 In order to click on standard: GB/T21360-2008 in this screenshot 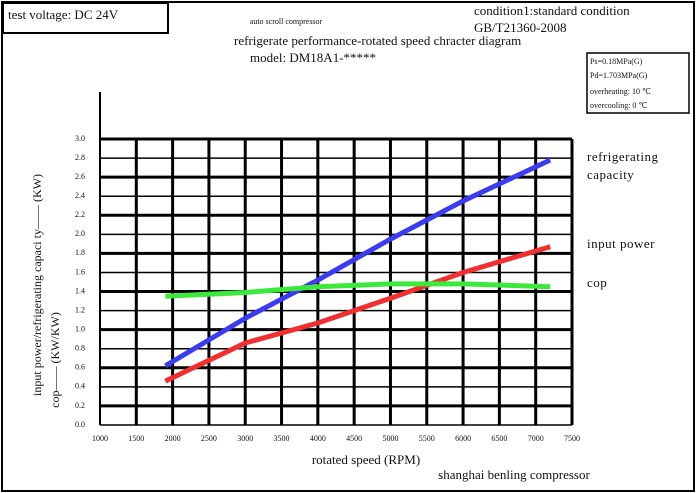, I will do `click(520, 27)`.